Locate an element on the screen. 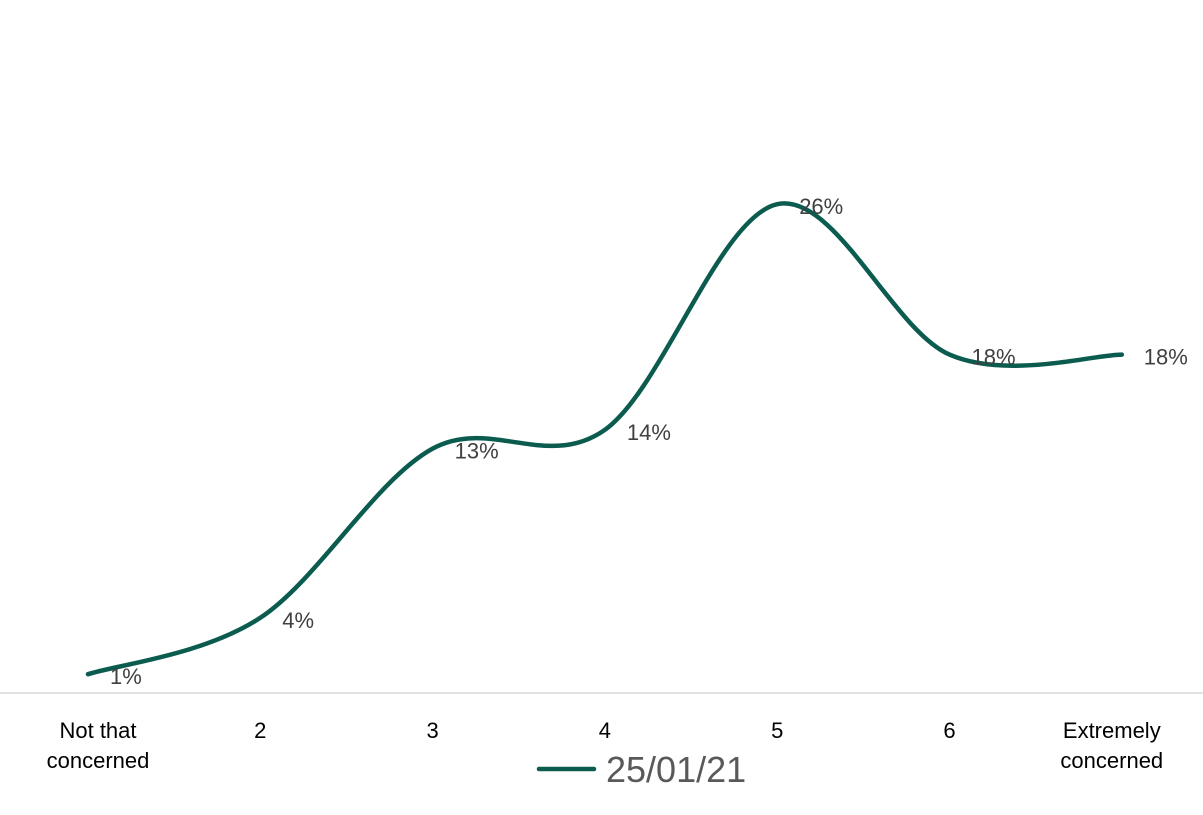 This screenshot has width=1203, height=815. data-label: 1% is located at coordinates (126, 676).